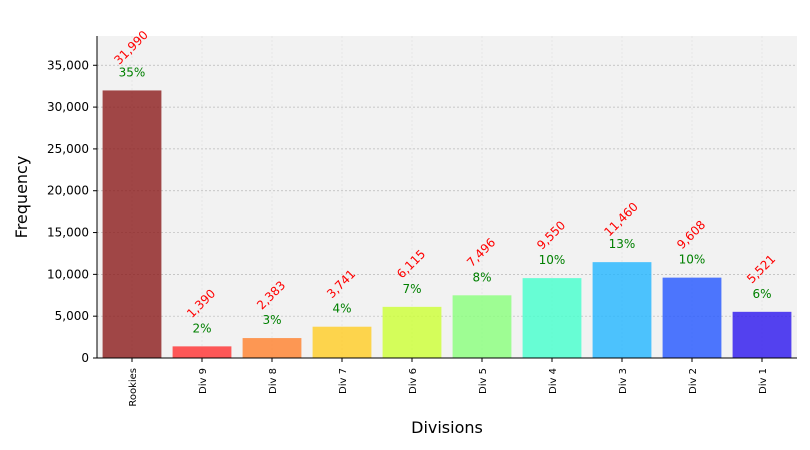  I want to click on x-tick-label: Div 8, so click(273, 381).